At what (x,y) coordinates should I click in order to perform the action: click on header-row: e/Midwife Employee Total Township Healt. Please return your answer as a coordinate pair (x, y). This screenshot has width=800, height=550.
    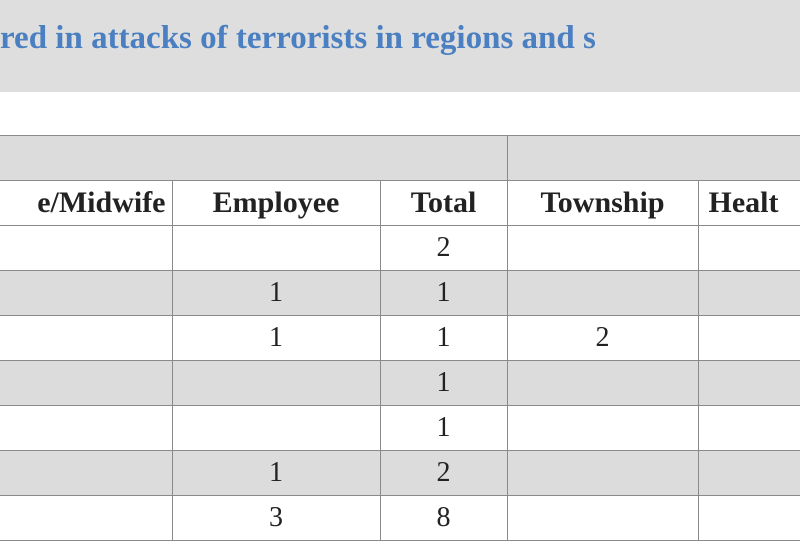
    Looking at the image, I should click on (400, 203).